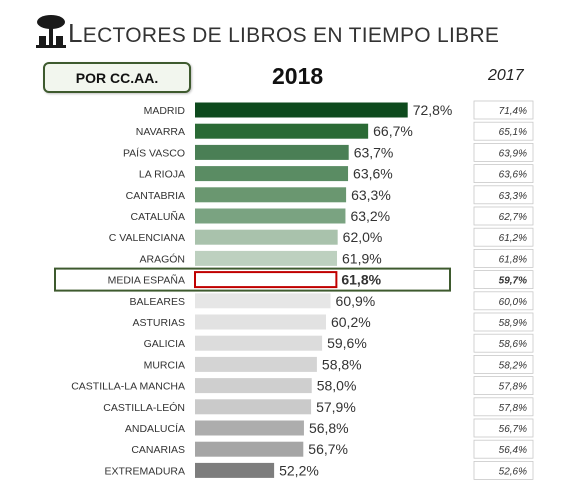 The width and height of the screenshot is (587, 502). I want to click on value-label-2018: 60,9%, so click(356, 301).